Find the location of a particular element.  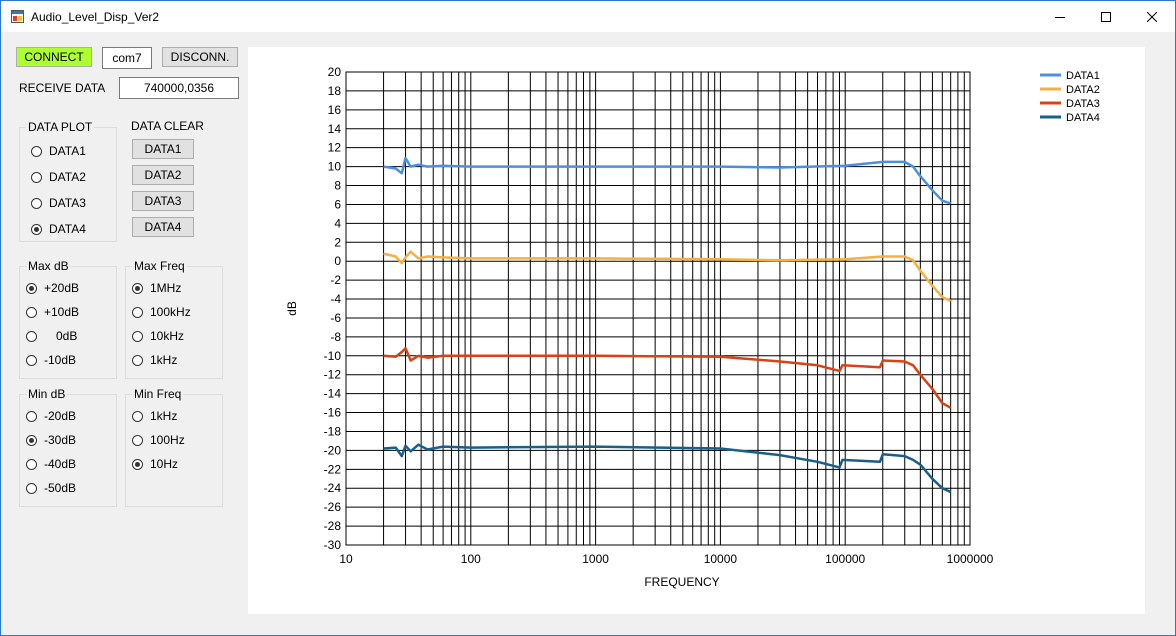

y-axis-title: dB is located at coordinates (292, 308).